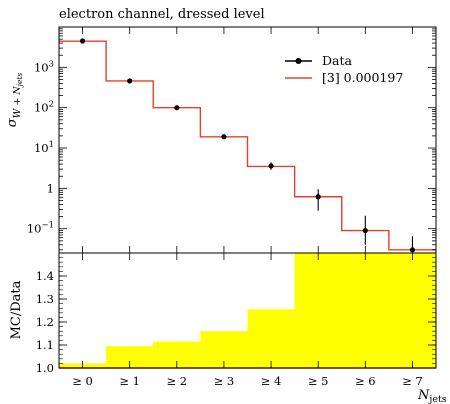 The image size is (450, 404). Describe the element at coordinates (412, 381) in the screenshot. I see `x-category-label-7: ≥ 7` at that location.